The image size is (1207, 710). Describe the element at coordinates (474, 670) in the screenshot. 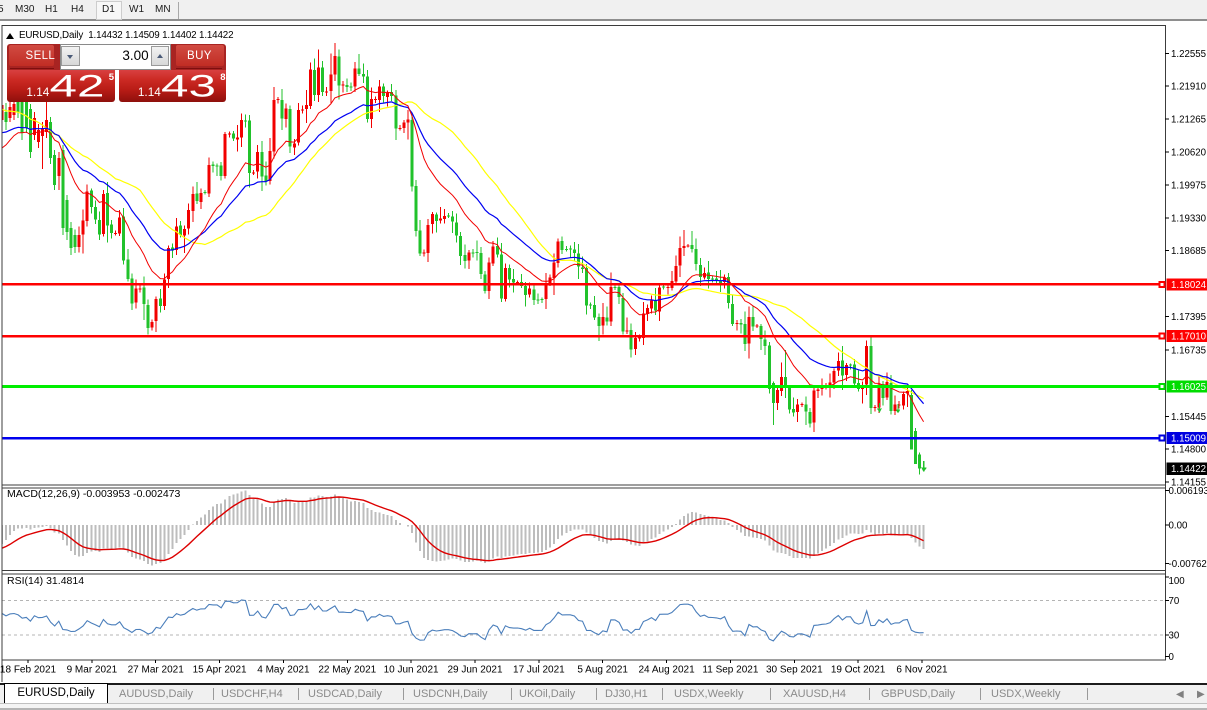

I see `svg-text: 29 Jun 2021` at that location.